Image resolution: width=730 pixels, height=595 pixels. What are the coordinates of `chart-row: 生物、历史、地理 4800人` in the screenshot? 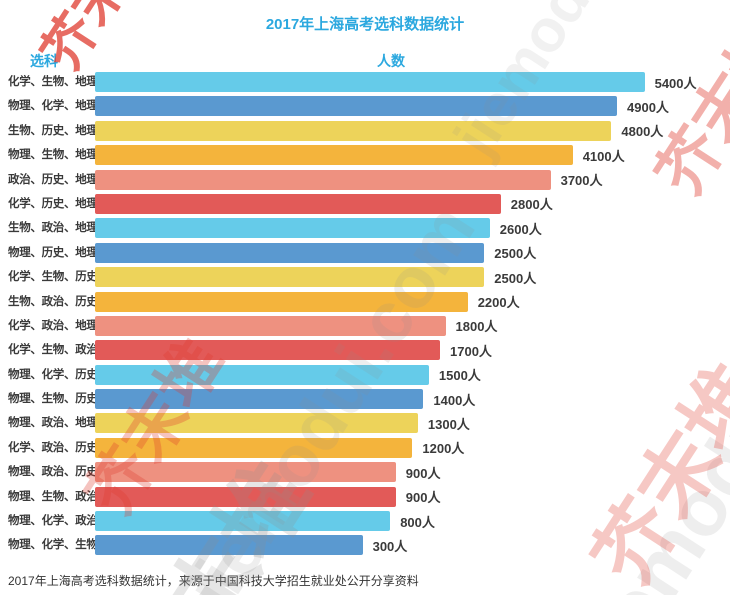 It's located at (369, 130).